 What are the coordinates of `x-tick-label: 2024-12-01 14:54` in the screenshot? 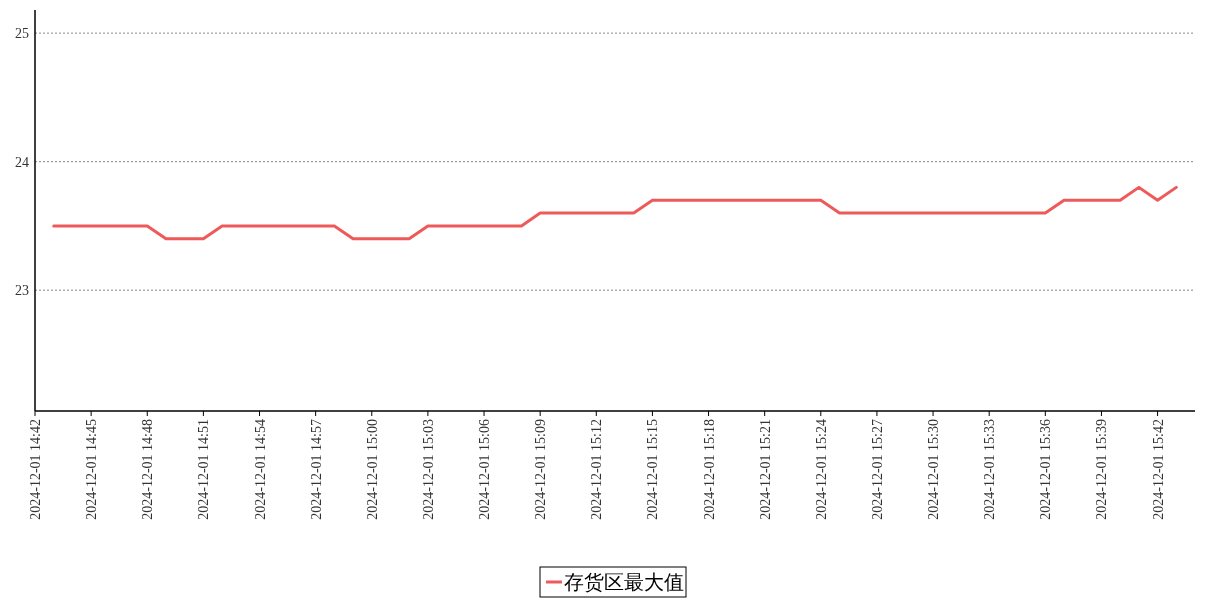 It's located at (260, 469).